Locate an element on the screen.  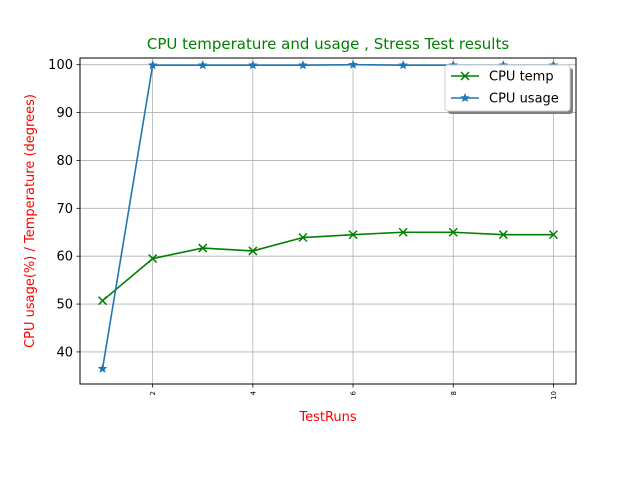
series-line is located at coordinates (328, 266).